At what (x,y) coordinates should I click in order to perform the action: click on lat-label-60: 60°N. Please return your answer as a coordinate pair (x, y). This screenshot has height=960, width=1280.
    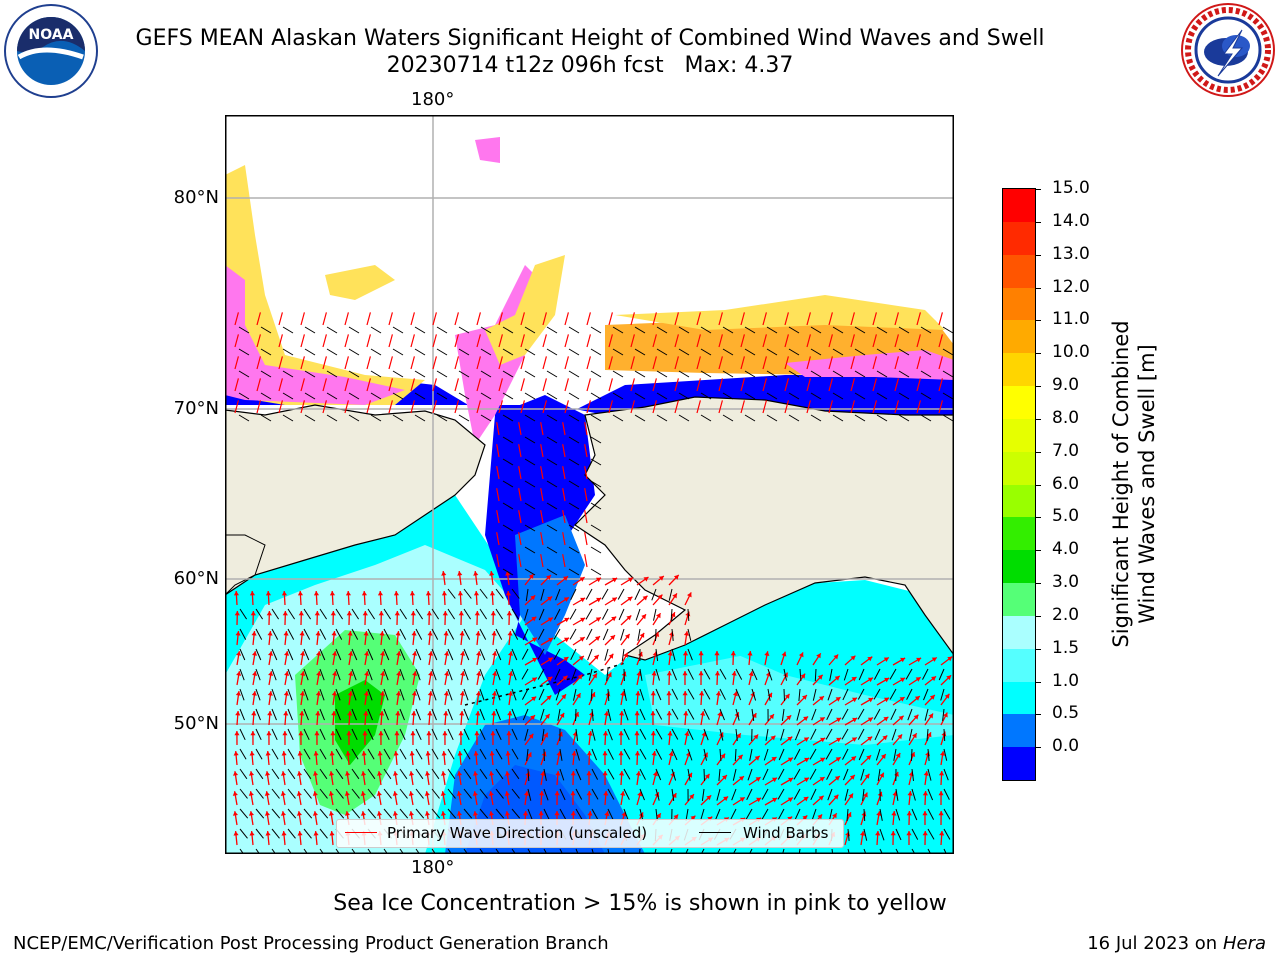
    Looking at the image, I should click on (196, 578).